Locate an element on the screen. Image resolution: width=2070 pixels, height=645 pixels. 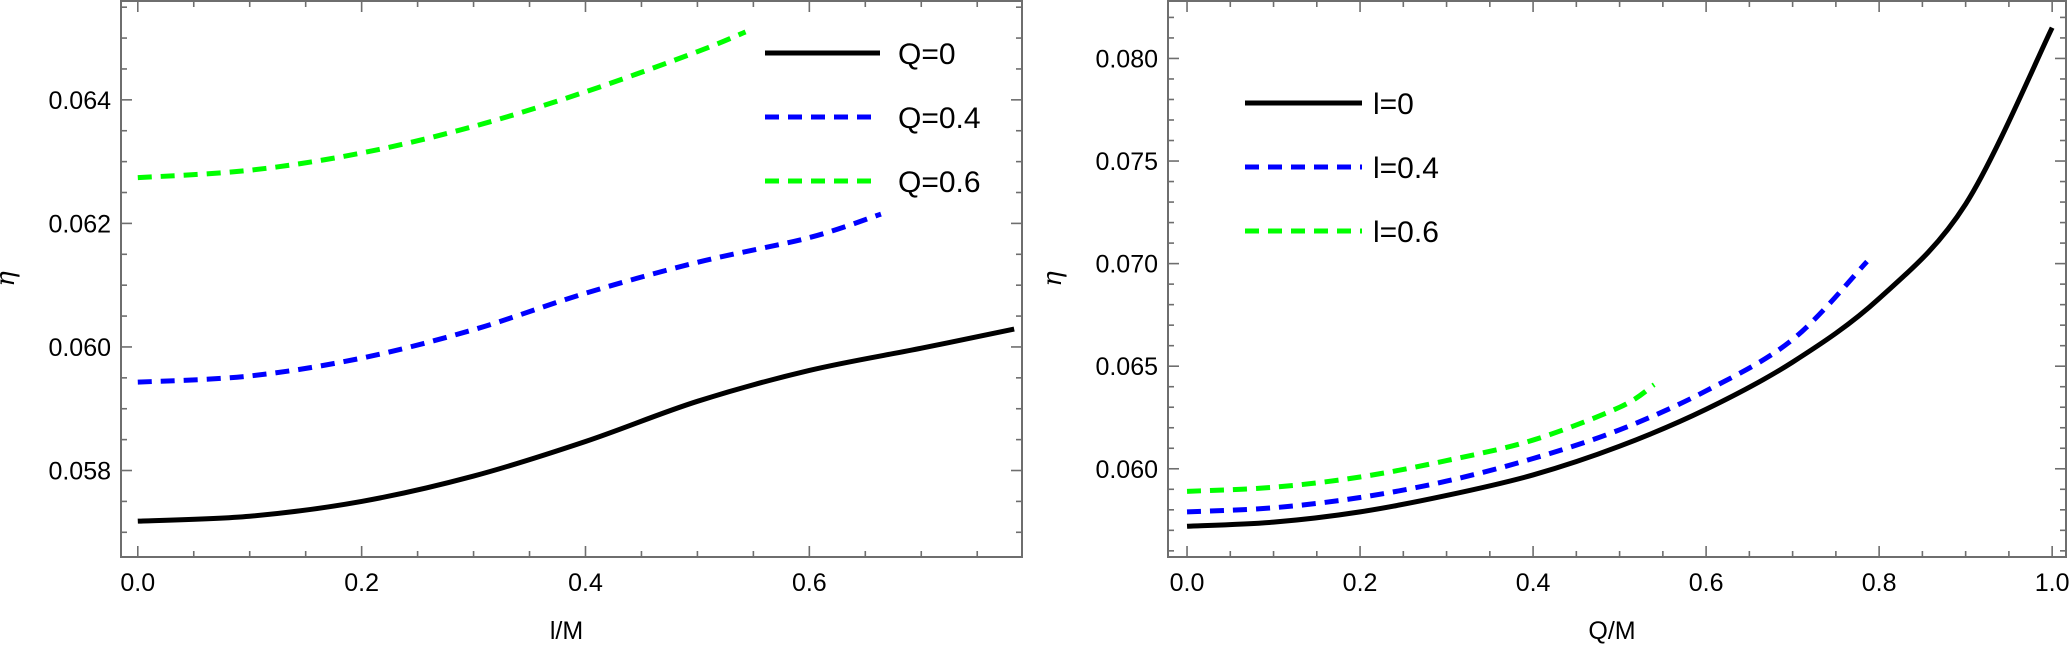
right-x-tick-labels: 0.0 0.2 0.4 0.6 0.8 1.0 is located at coordinates (1620, 583).